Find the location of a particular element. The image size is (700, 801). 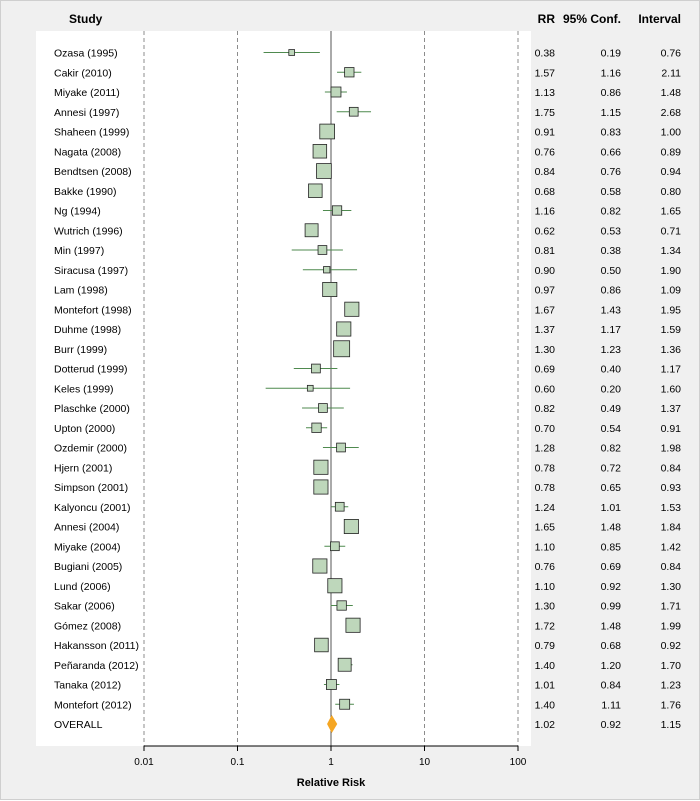

ci-lower-value: 1.23 is located at coordinates (611, 350).